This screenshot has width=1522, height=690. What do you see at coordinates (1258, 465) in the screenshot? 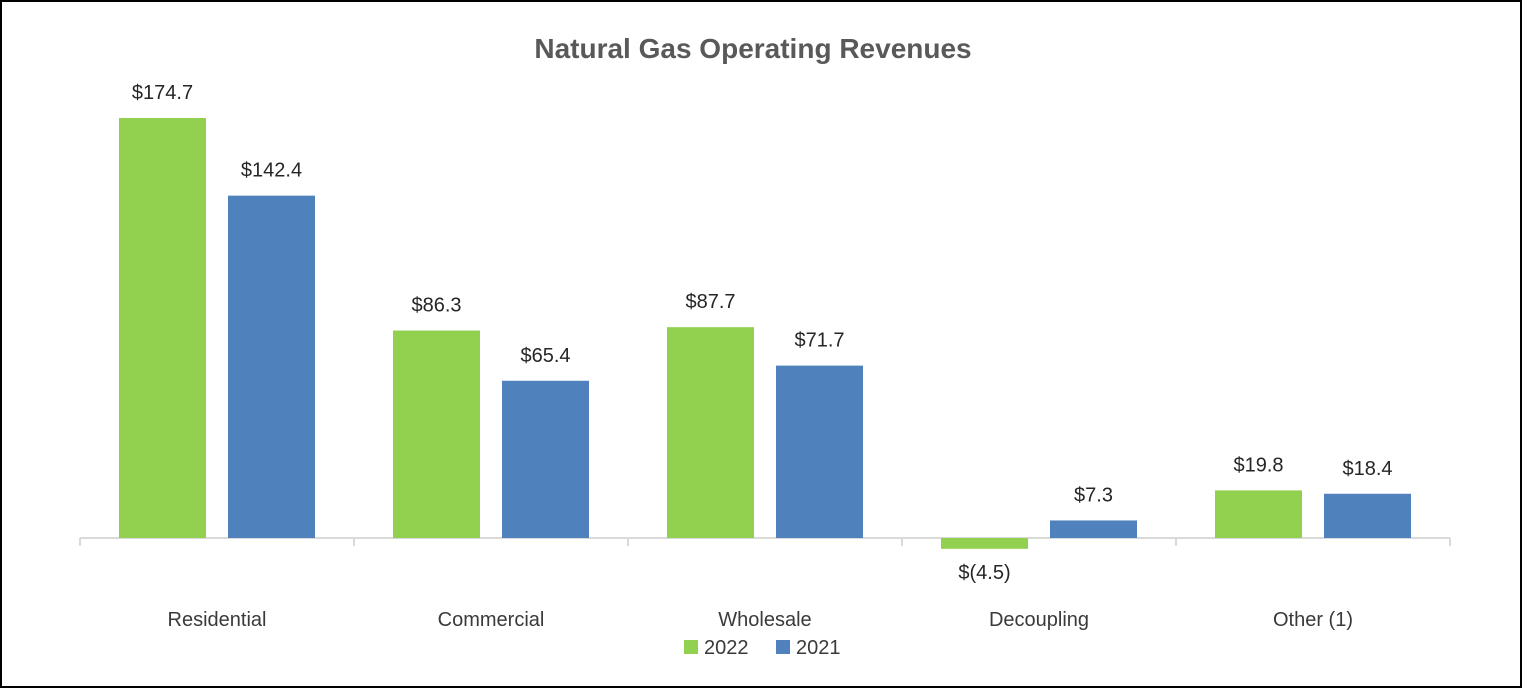
I see `data-label: $19.8` at bounding box center [1258, 465].